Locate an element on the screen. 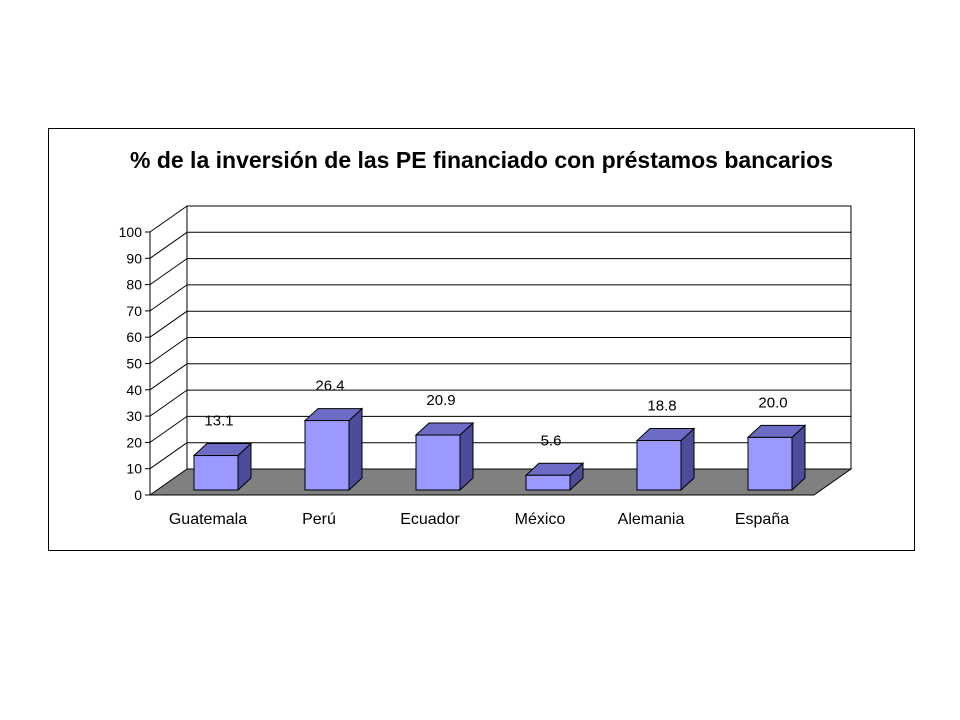 This screenshot has width=960, height=720. x-tick-label: Alemania is located at coordinates (651, 519).